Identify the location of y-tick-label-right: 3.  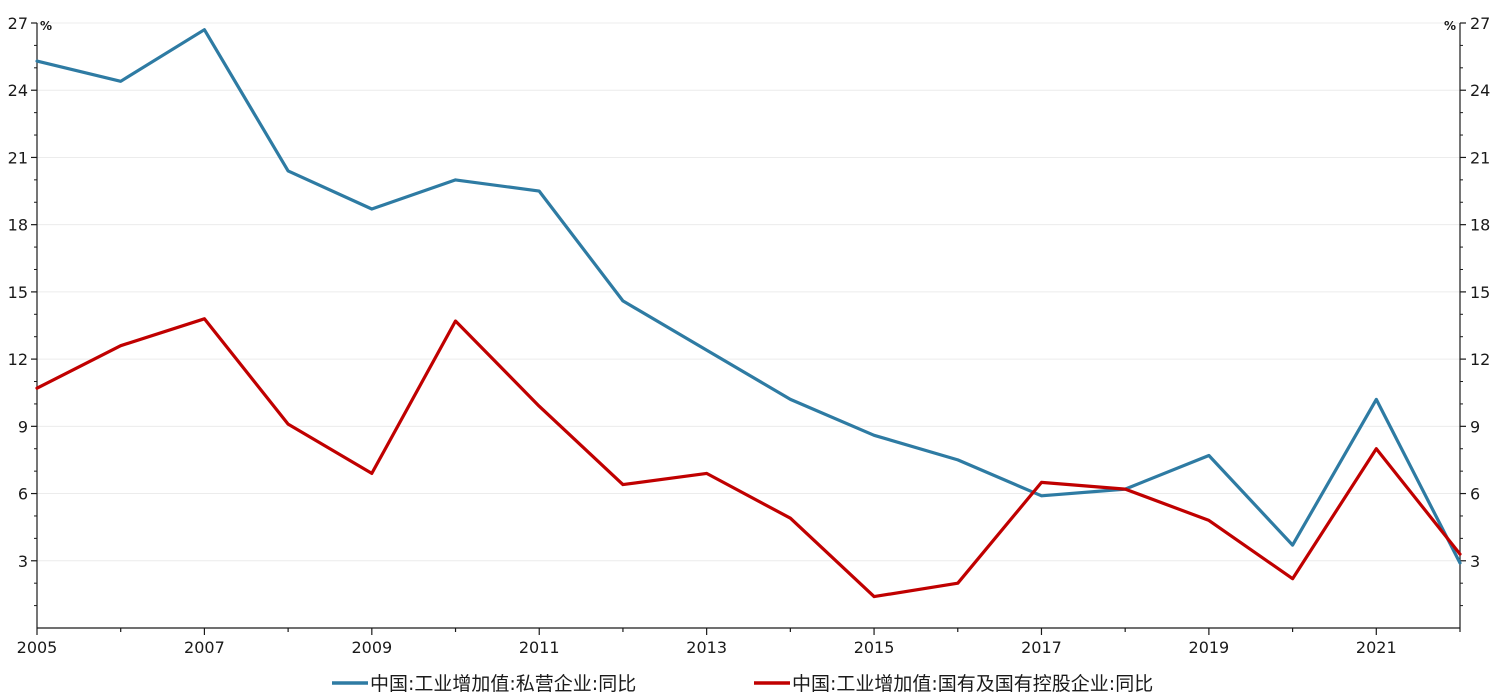
(1475, 561).